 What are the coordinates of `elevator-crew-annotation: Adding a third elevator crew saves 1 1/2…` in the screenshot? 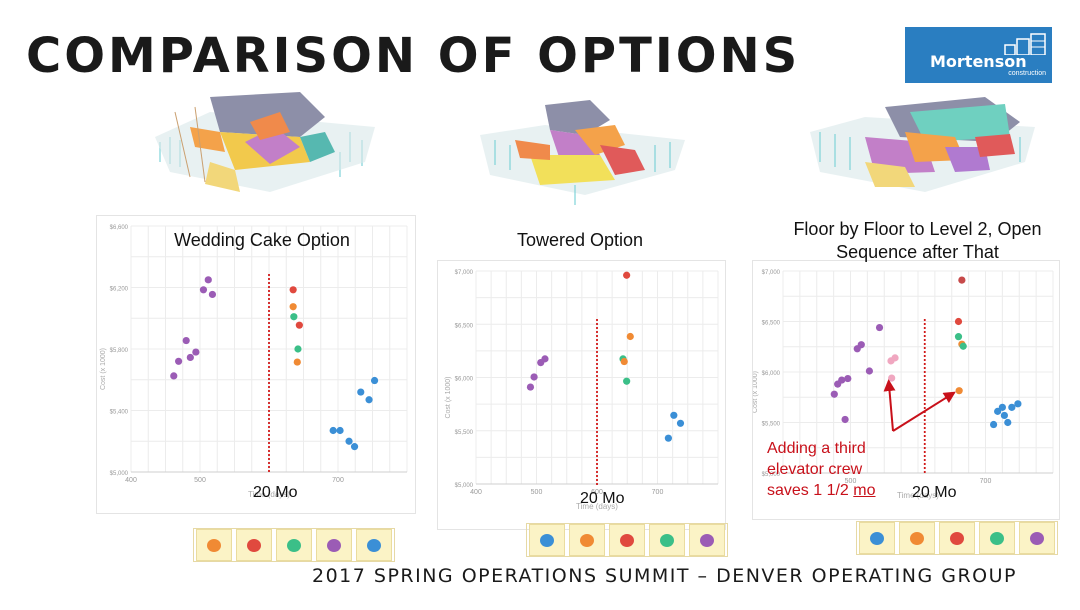 It's located at (847, 469).